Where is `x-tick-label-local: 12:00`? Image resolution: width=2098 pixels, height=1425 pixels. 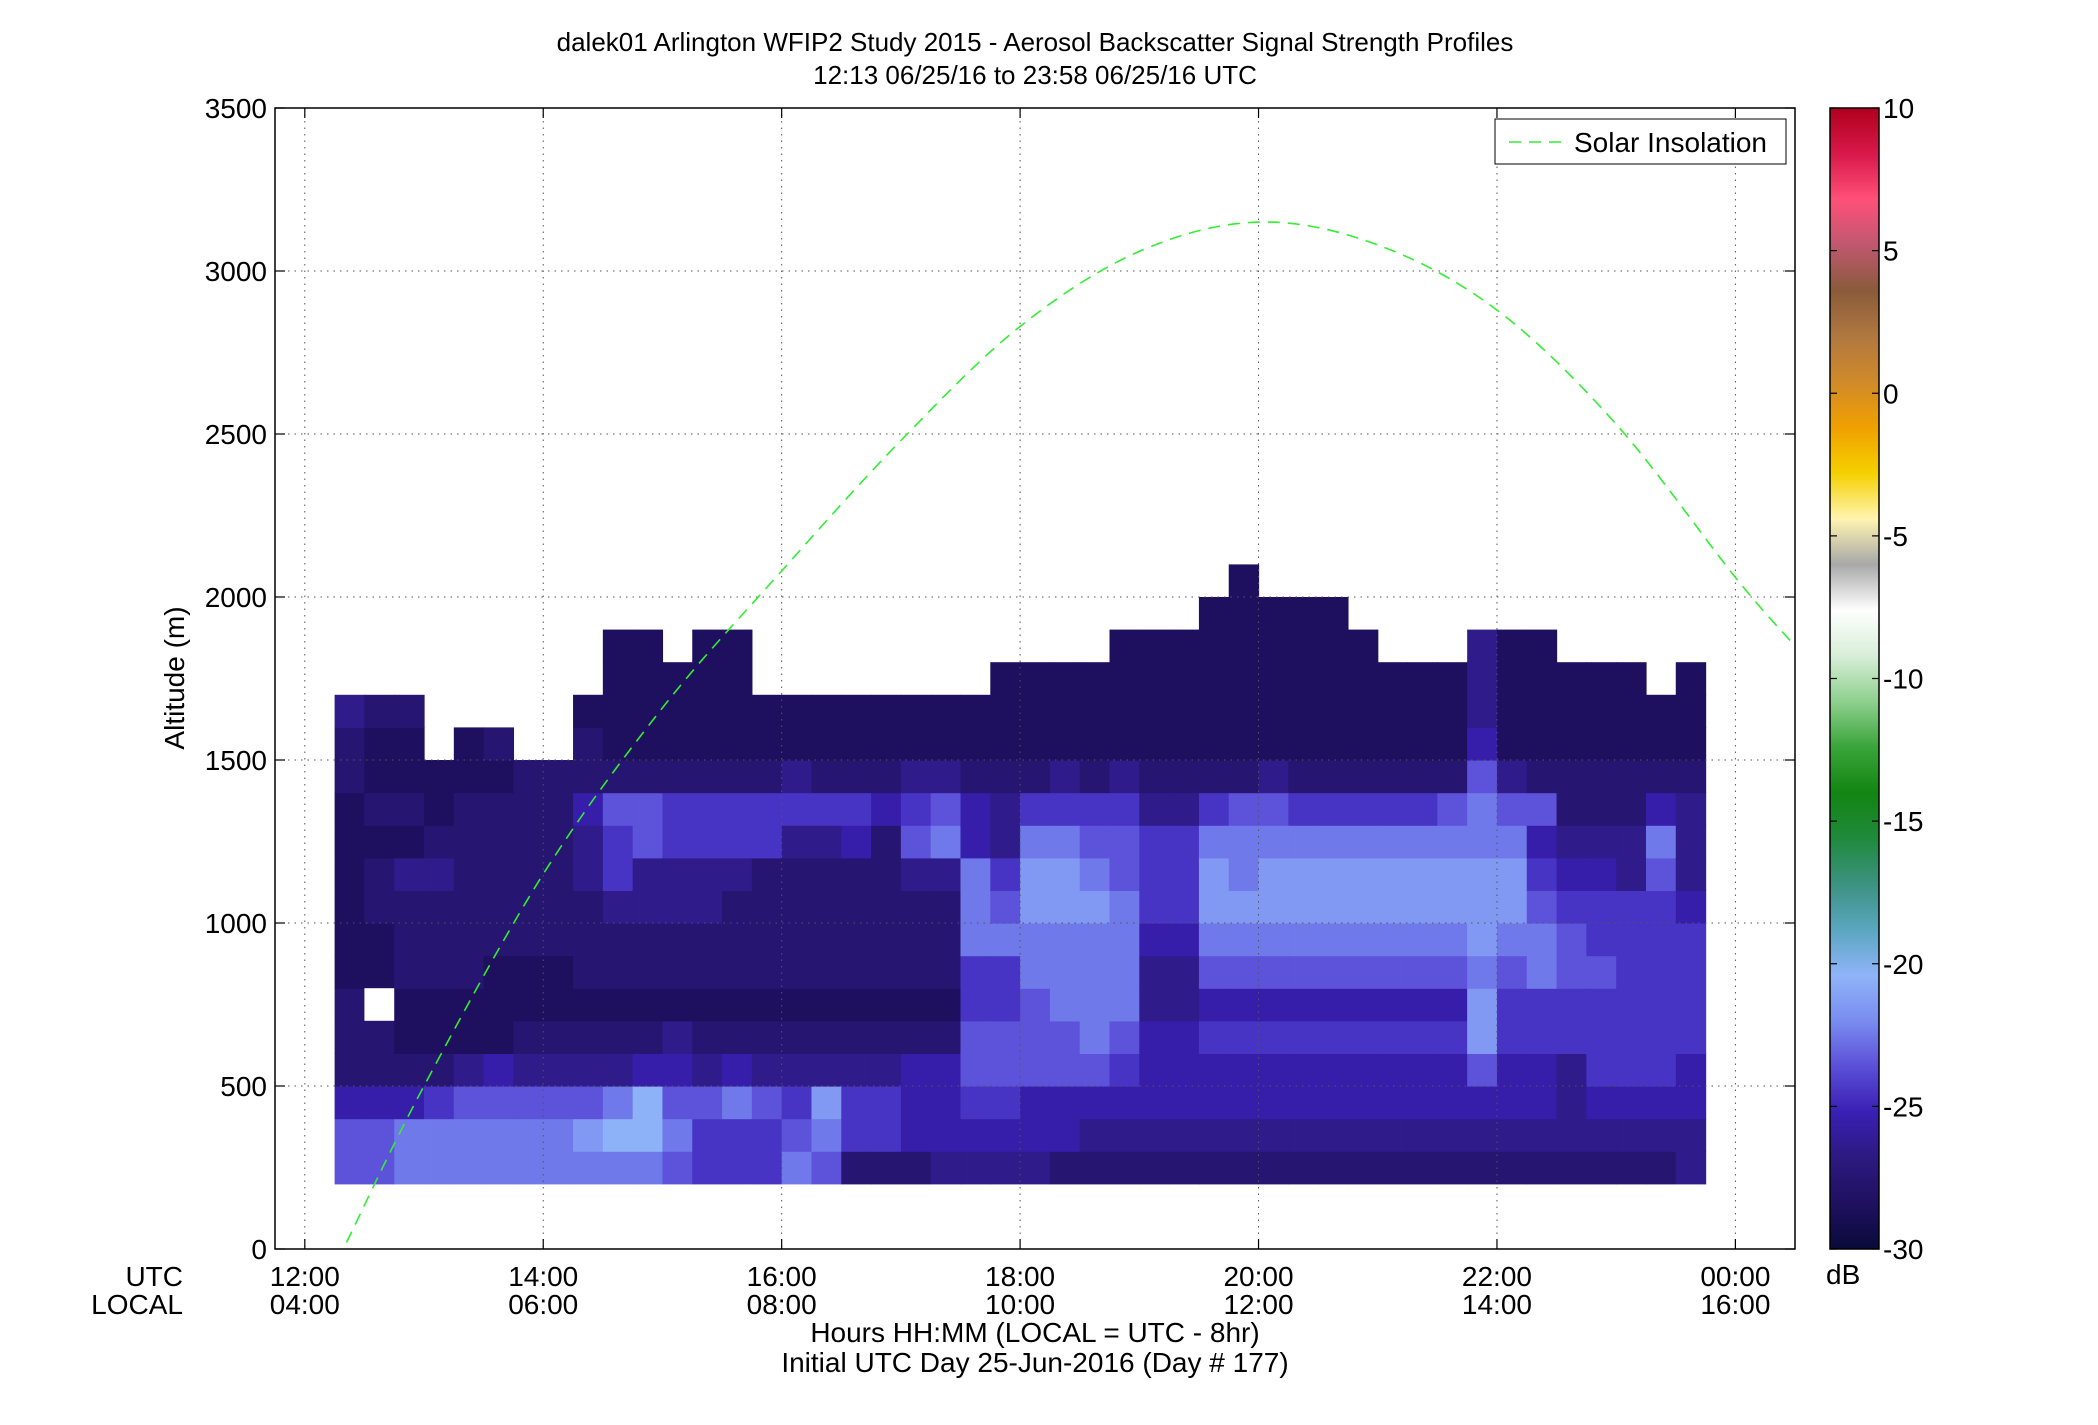
x-tick-label-local: 12:00 is located at coordinates (1258, 1304).